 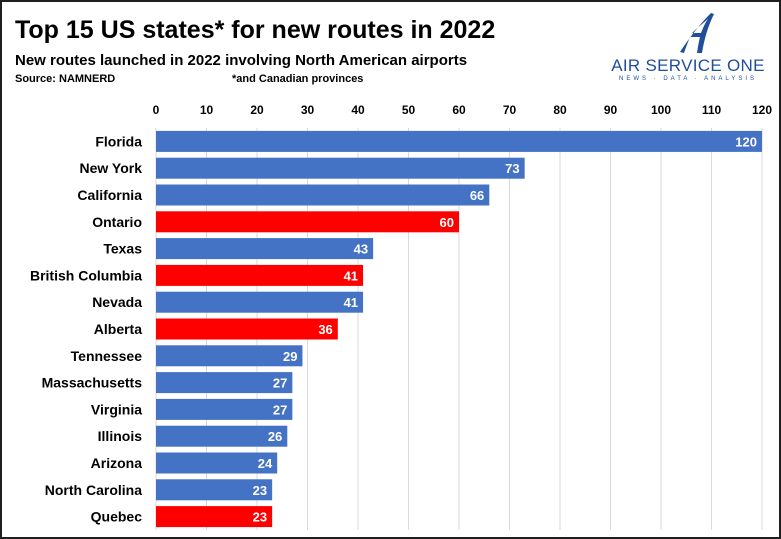 What do you see at coordinates (109, 195) in the screenshot?
I see `category-label: California` at bounding box center [109, 195].